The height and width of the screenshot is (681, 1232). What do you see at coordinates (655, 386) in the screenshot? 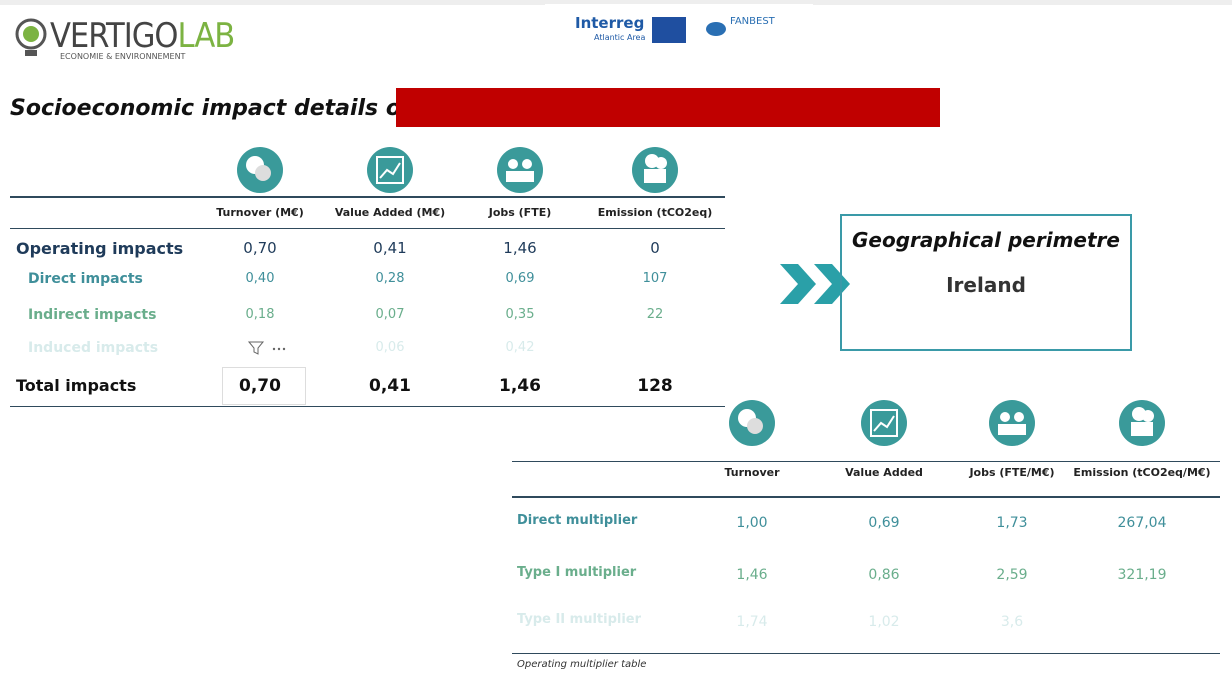
I see `cell: 128` at bounding box center [655, 386].